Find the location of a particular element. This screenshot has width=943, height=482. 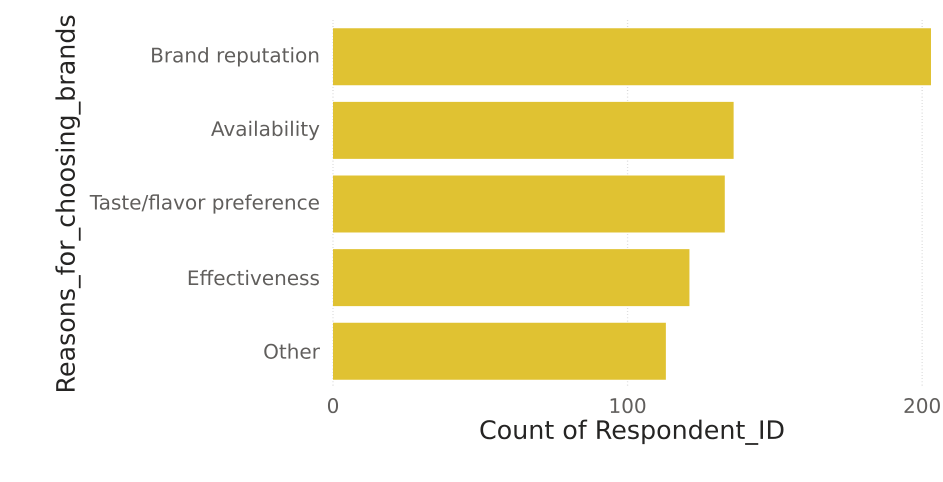

x-tick-label: 0 is located at coordinates (333, 406).